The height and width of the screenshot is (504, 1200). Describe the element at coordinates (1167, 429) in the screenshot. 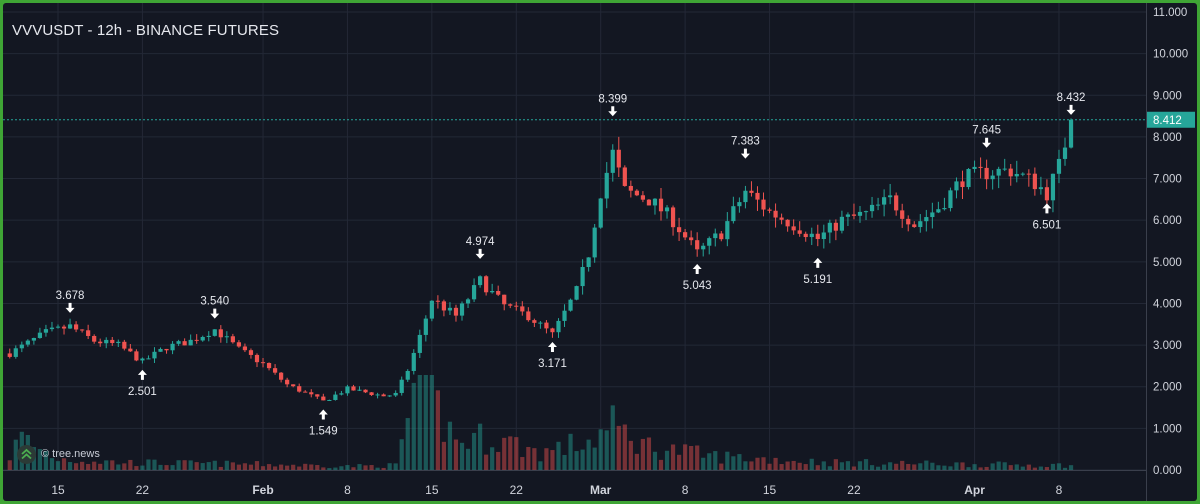

I see `y-tick-label: 1.000` at that location.